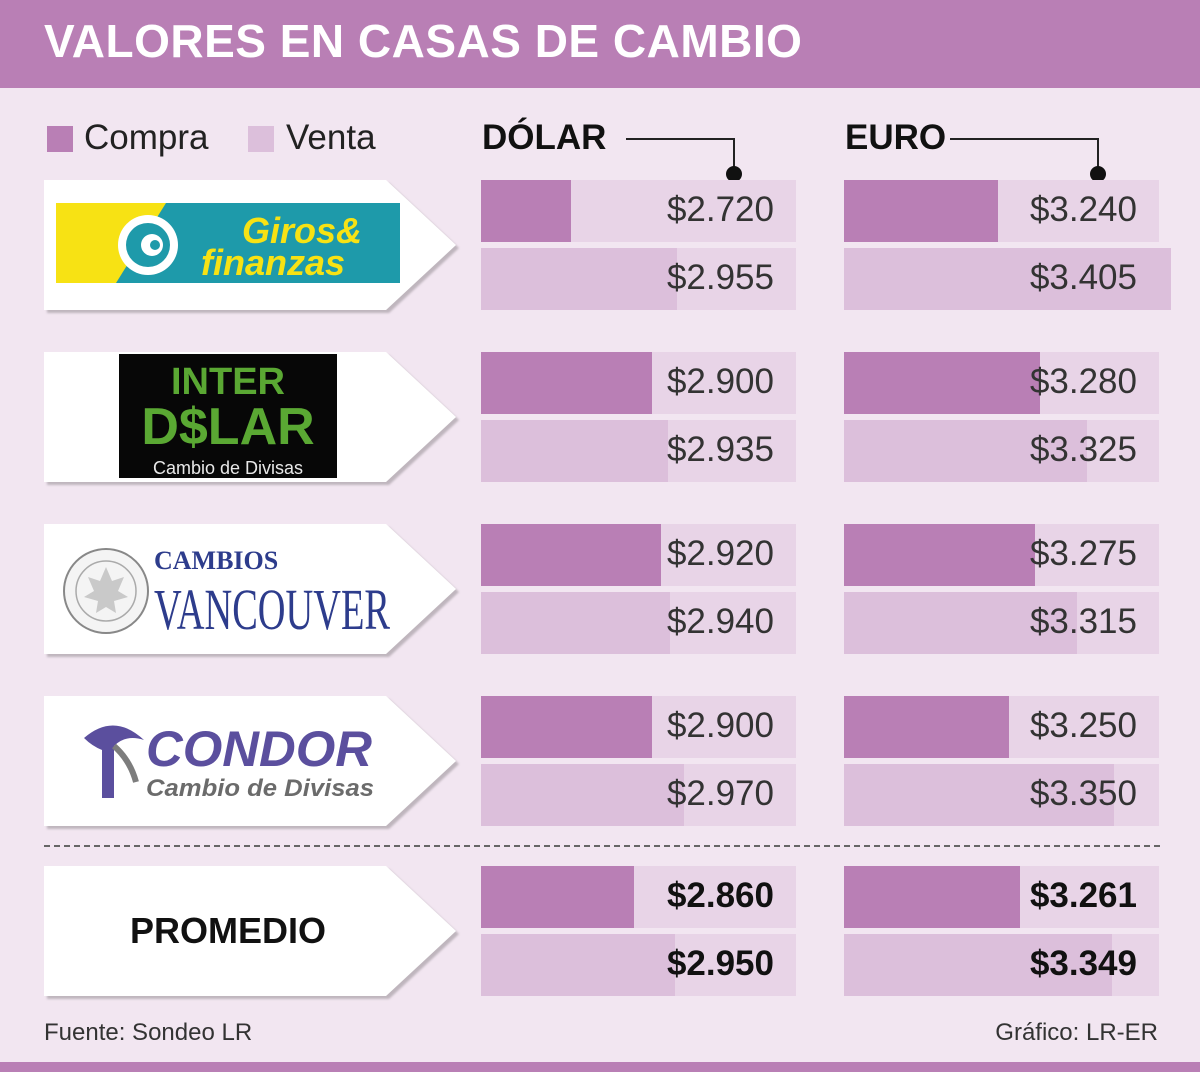 The height and width of the screenshot is (1072, 1200). I want to click on legend-swatch-compra, so click(60, 139).